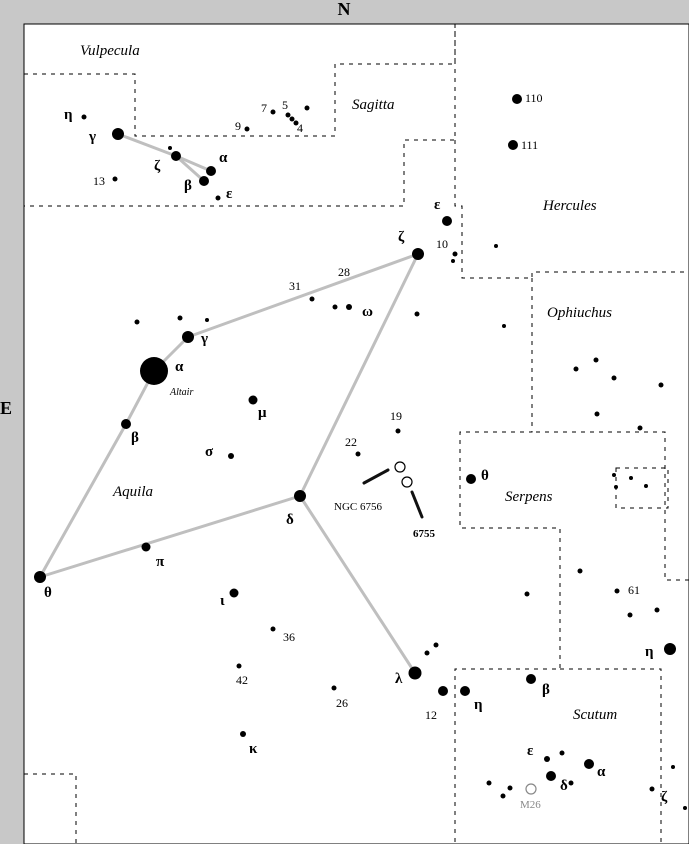 Image resolution: width=689 pixels, height=844 pixels. I want to click on label-26-aquilae: 26, so click(342, 703).